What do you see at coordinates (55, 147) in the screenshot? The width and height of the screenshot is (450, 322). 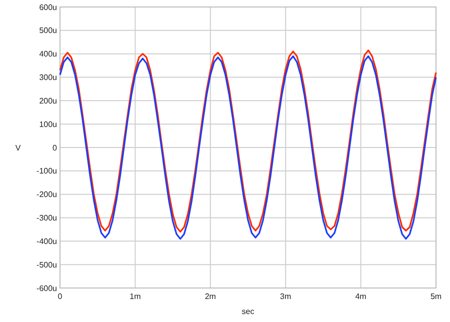 I see `y-tick-label: 0` at bounding box center [55, 147].